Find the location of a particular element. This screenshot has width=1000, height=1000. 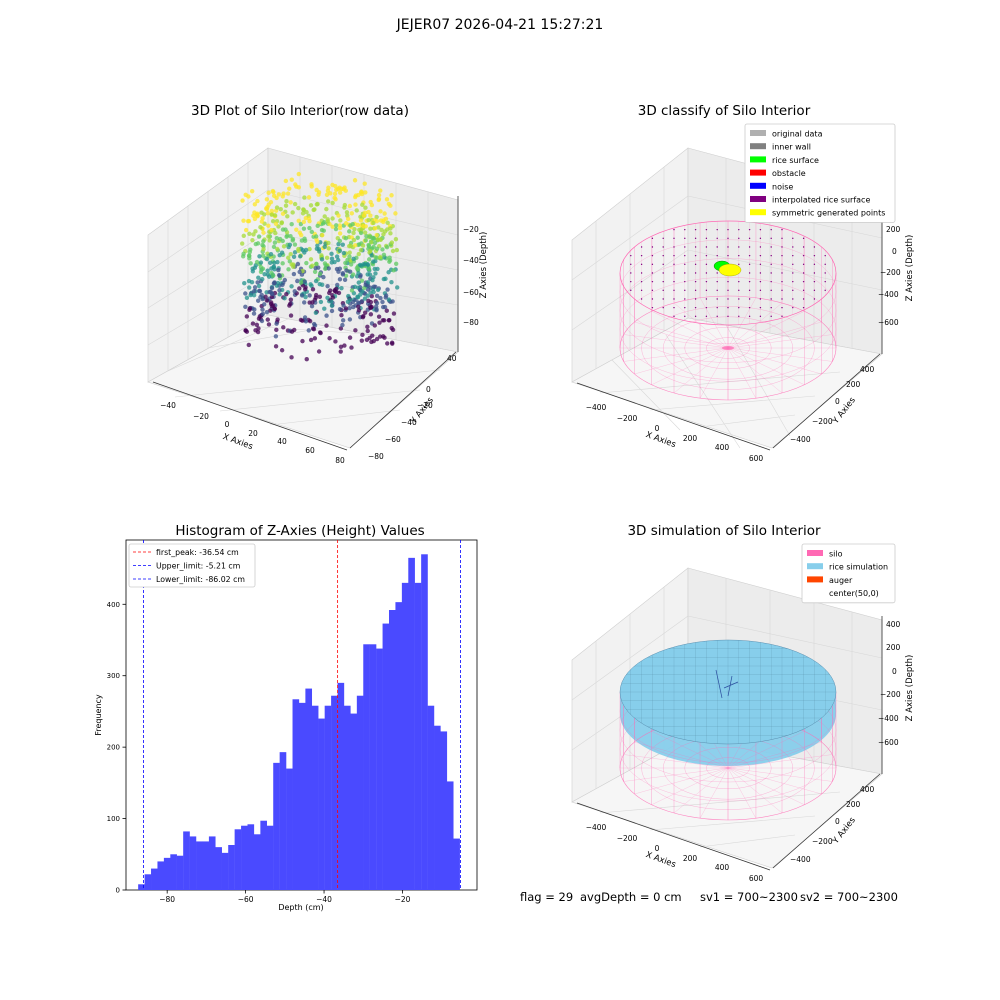

p4-ytick: 0 is located at coordinates (837, 821).